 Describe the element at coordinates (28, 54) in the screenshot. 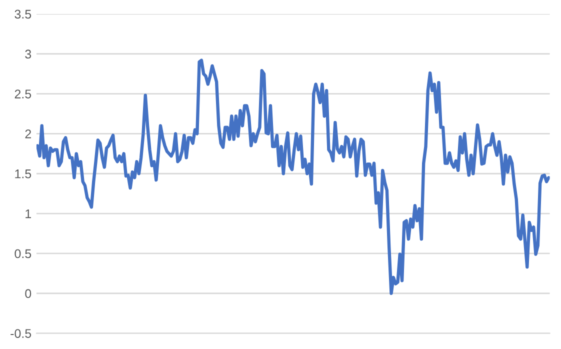

I see `y-tick-label: 3` at that location.